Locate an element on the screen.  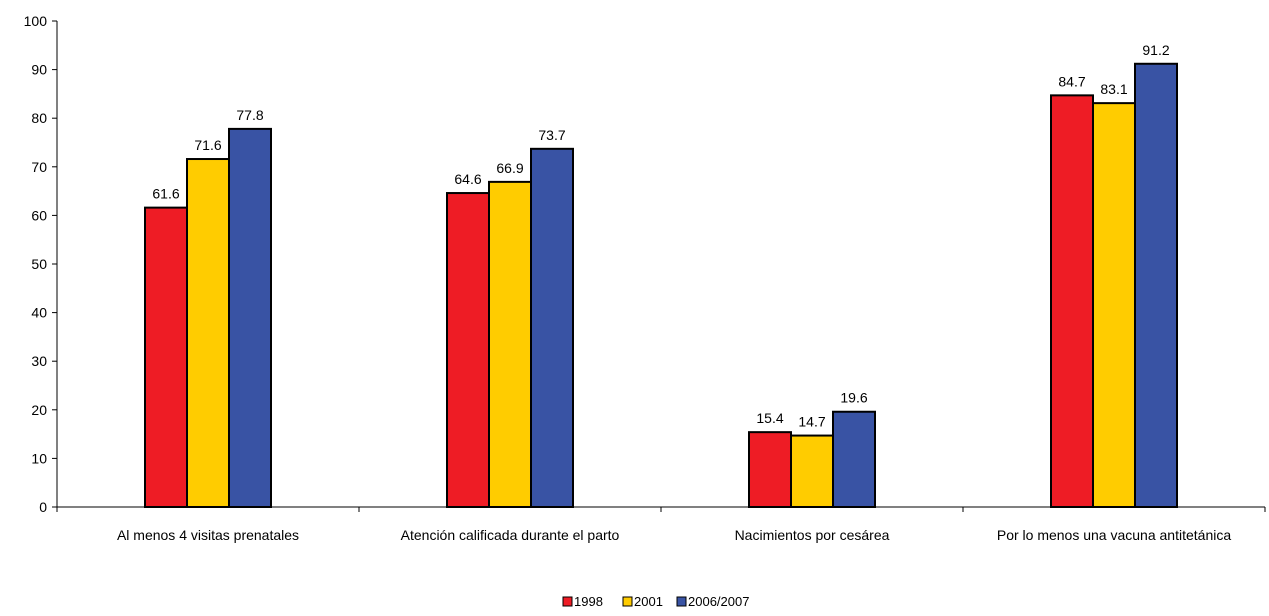
data-label: 77.8 is located at coordinates (249, 115).